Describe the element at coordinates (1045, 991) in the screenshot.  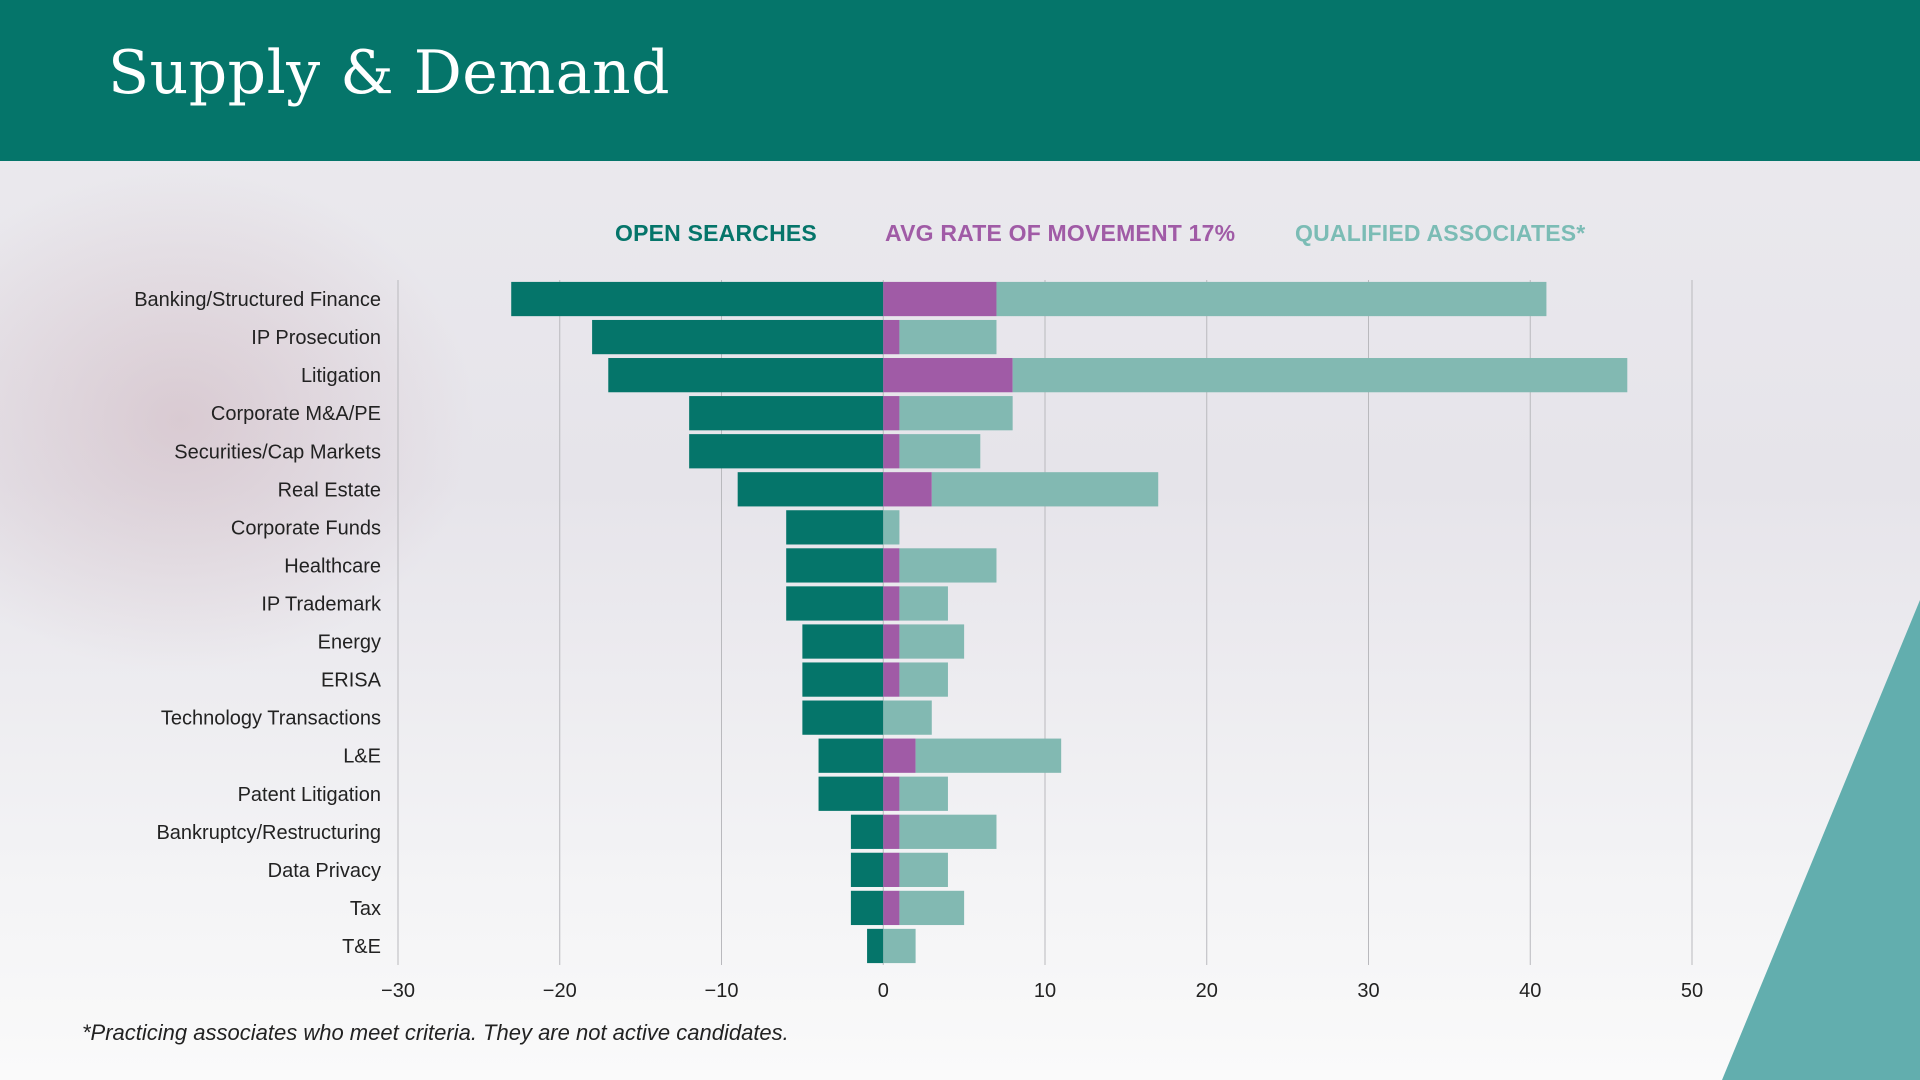
I see `x-tick-label: 10` at that location.